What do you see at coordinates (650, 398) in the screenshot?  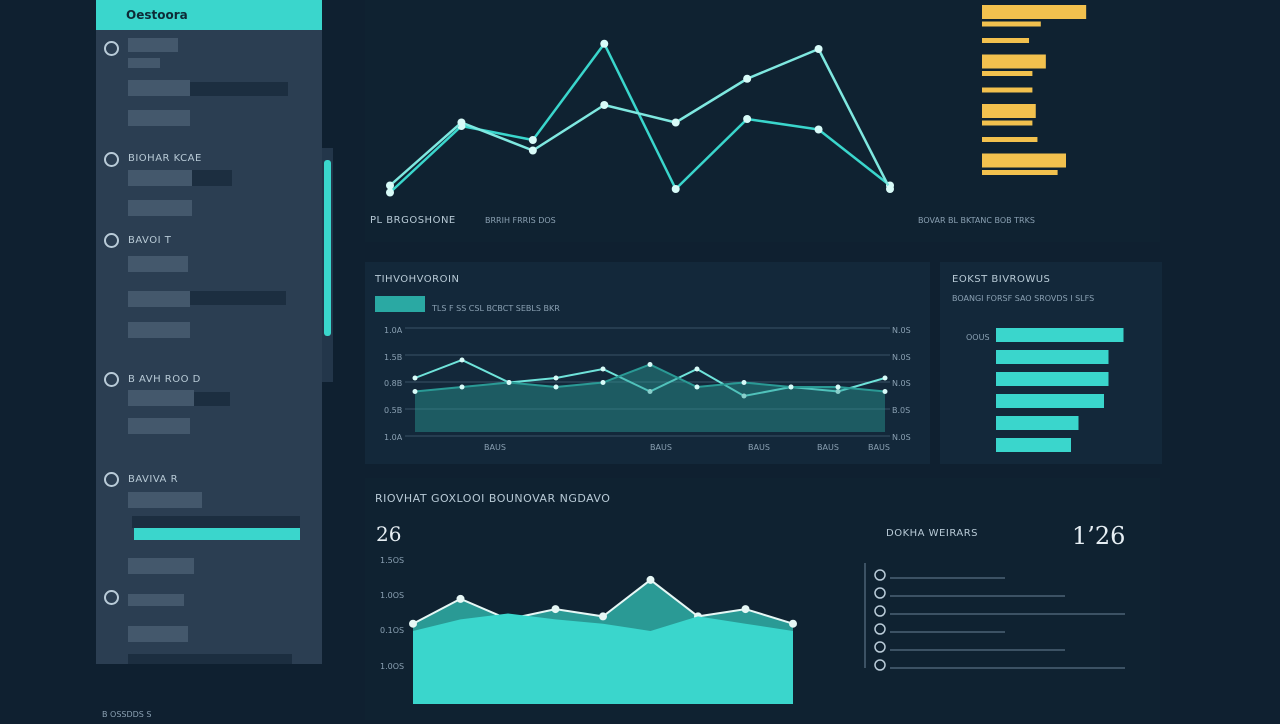 I see `area-fill` at bounding box center [650, 398].